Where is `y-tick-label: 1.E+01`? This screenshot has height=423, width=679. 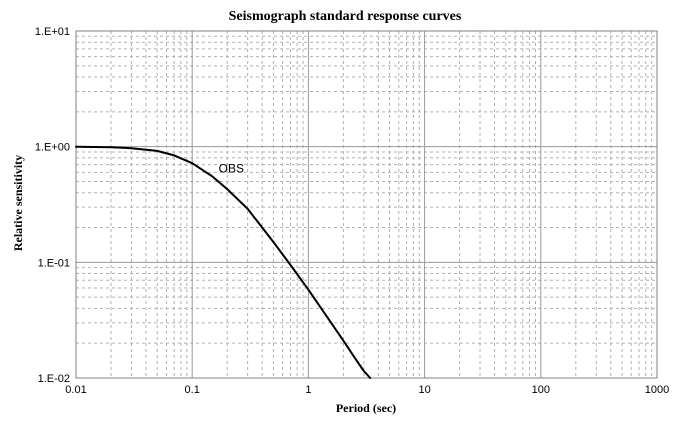 y-tick-label: 1.E+01 is located at coordinates (52, 32).